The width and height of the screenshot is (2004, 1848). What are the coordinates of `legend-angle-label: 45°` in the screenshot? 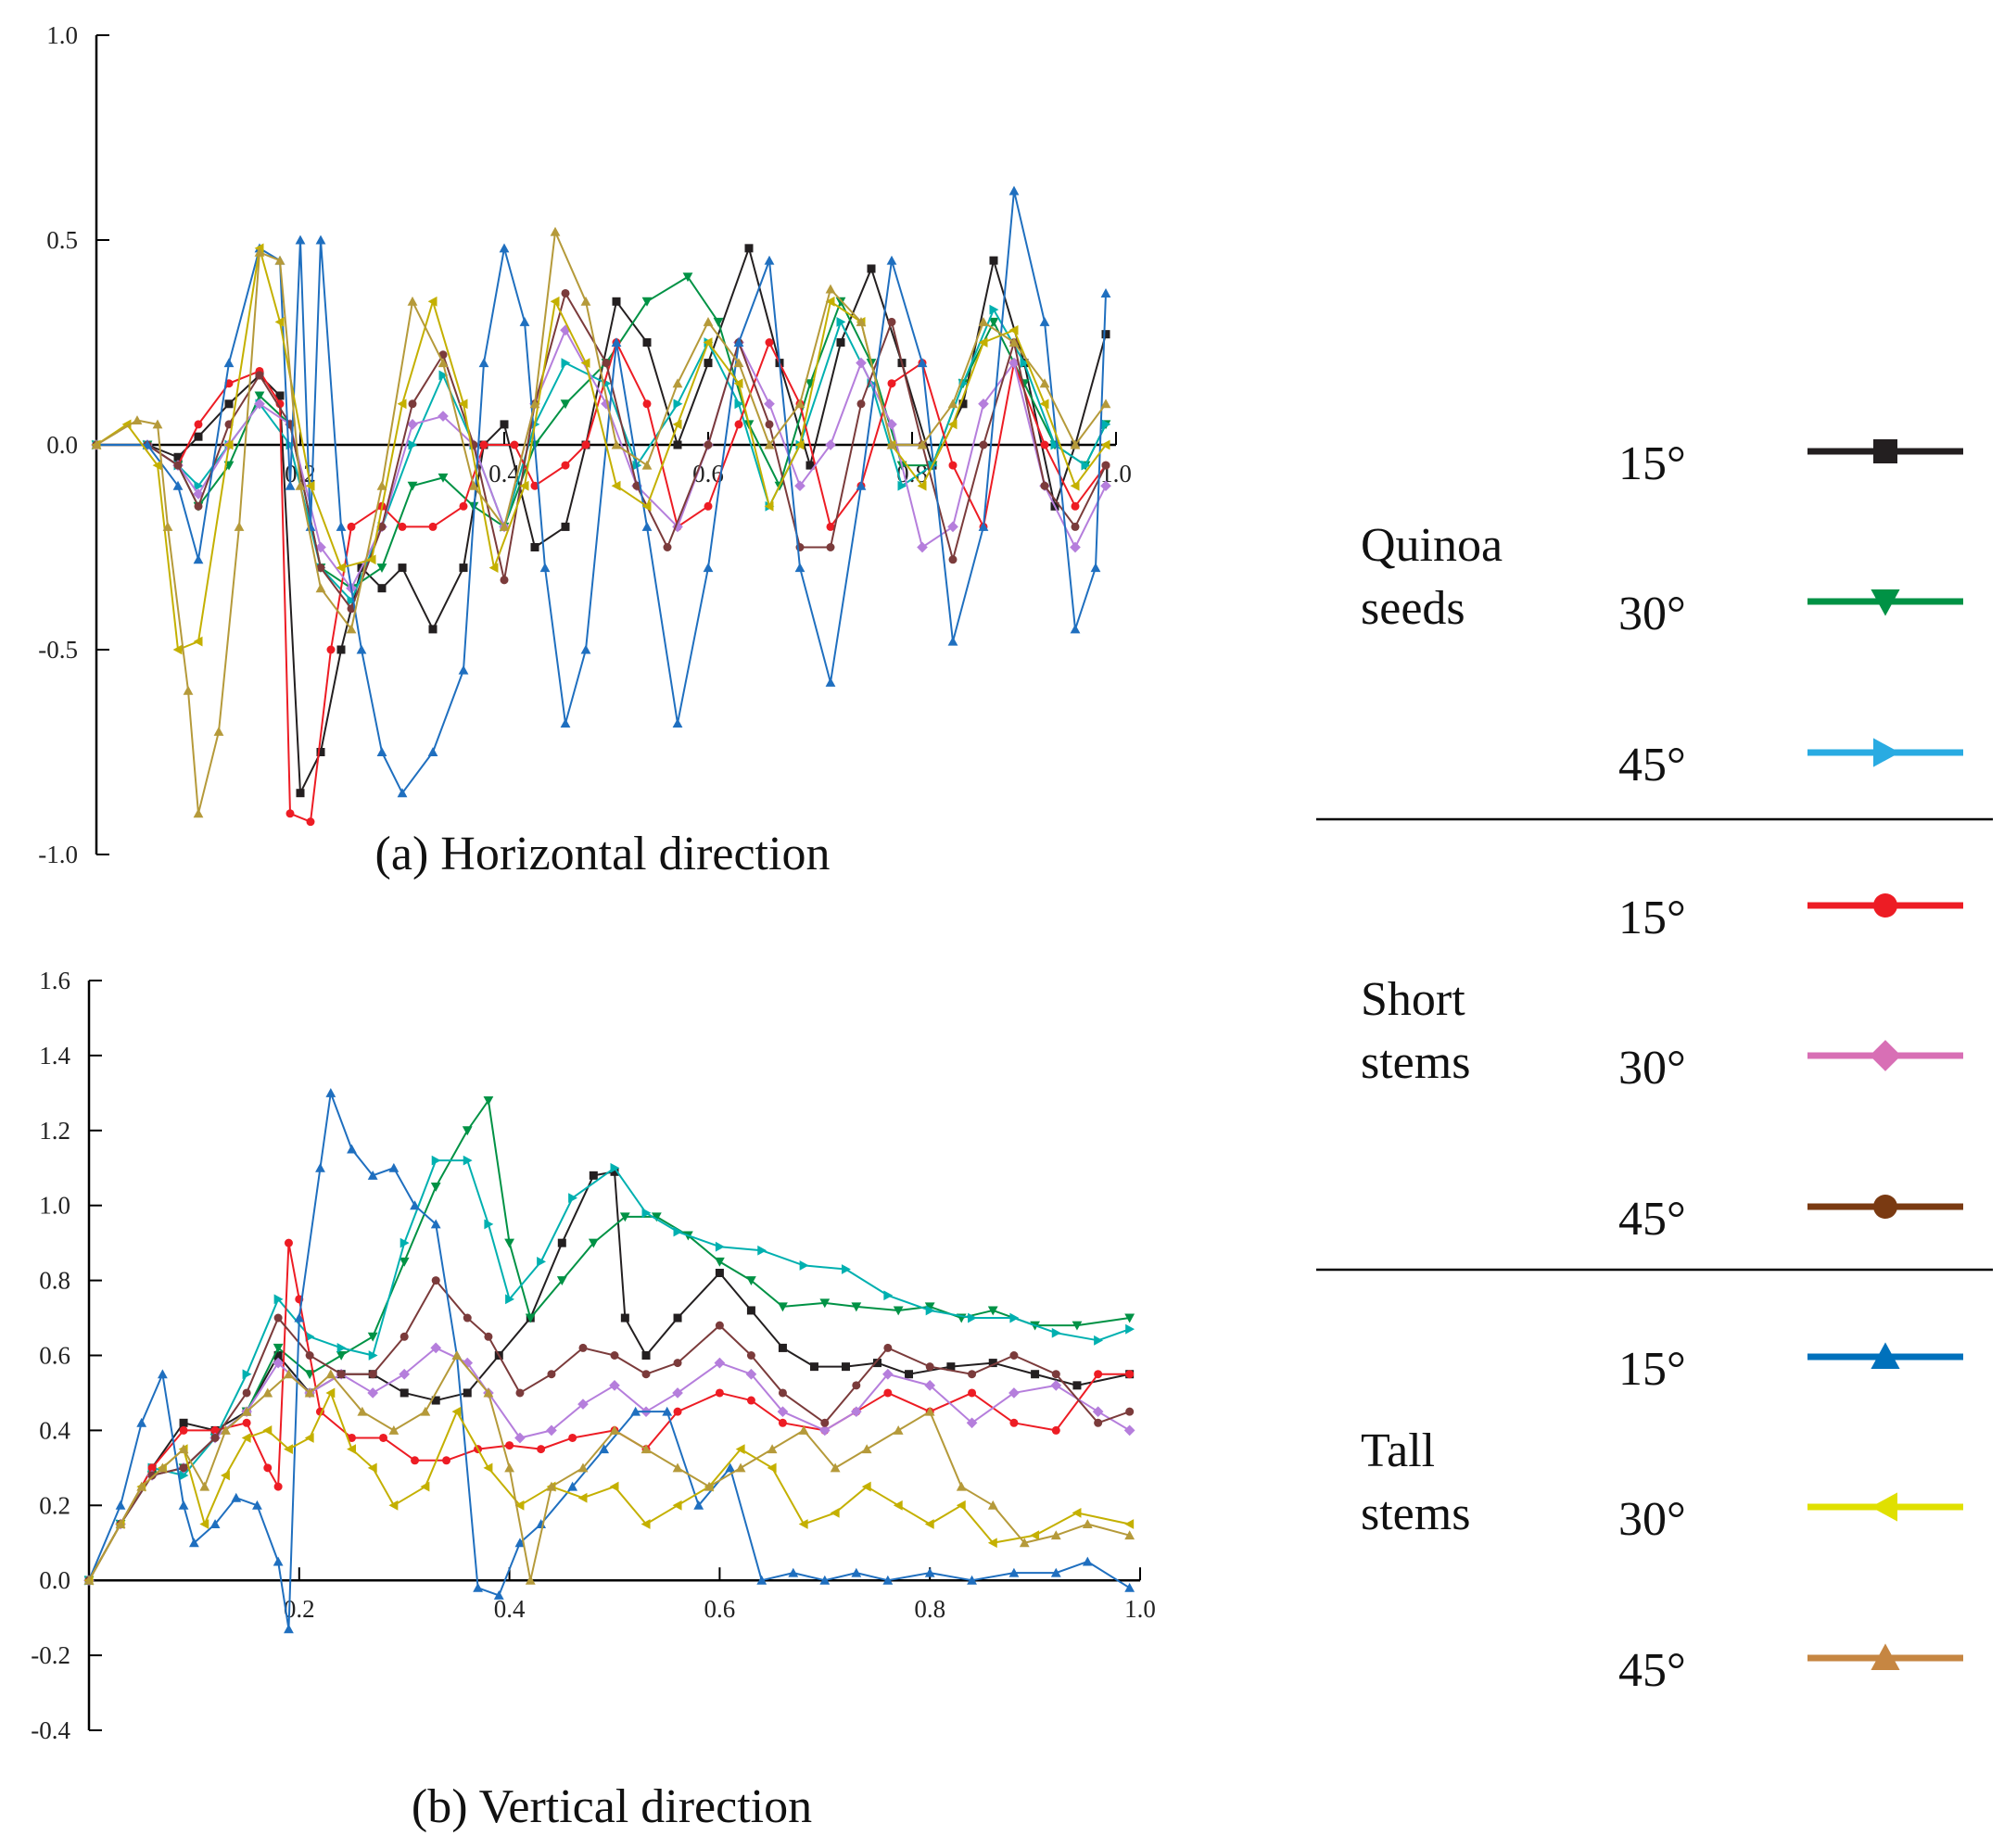 It's located at (1652, 1219).